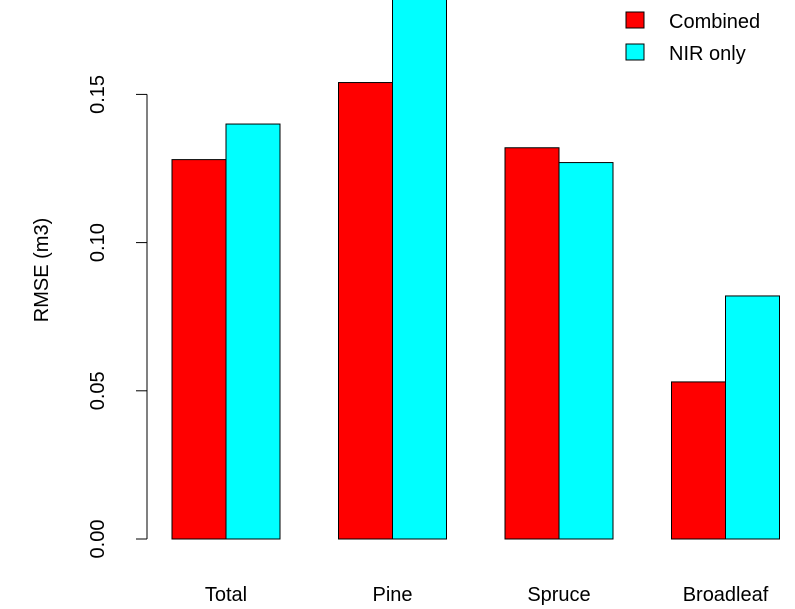  I want to click on bar-nir-only-broadleaf, so click(752, 417).